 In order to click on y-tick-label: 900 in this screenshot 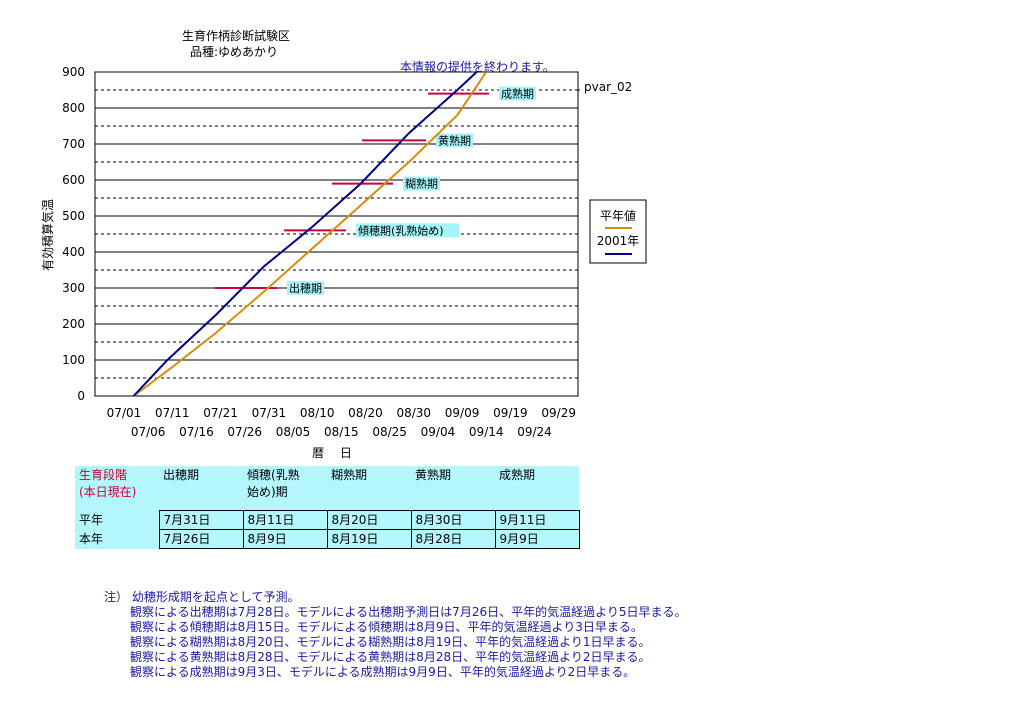, I will do `click(73, 72)`.